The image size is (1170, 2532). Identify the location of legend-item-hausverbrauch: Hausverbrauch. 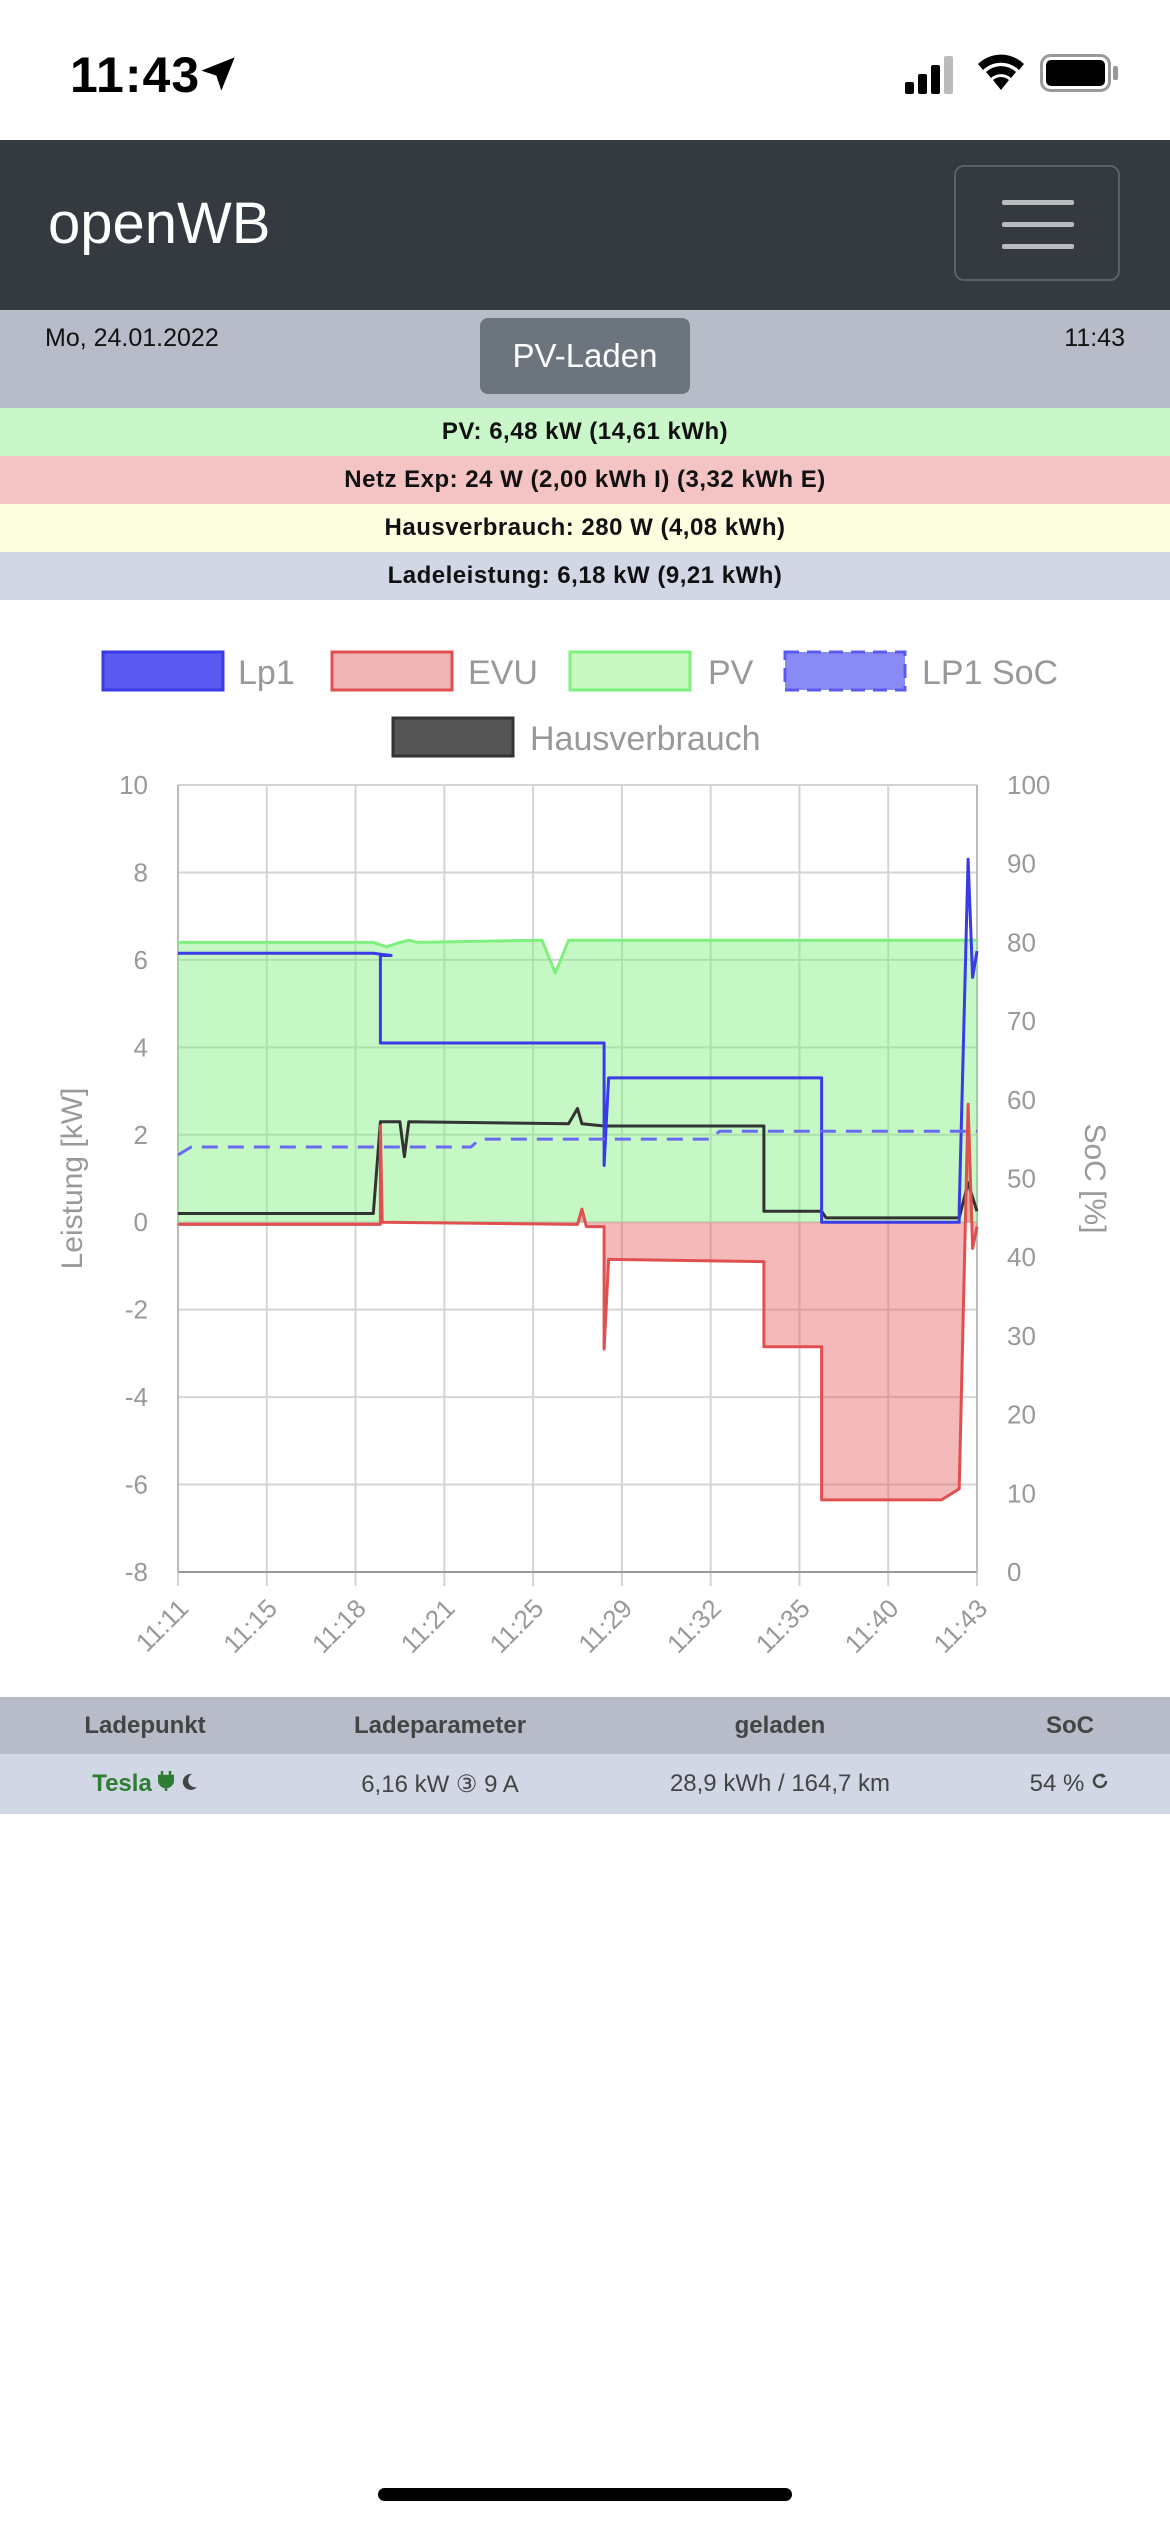
(576, 737).